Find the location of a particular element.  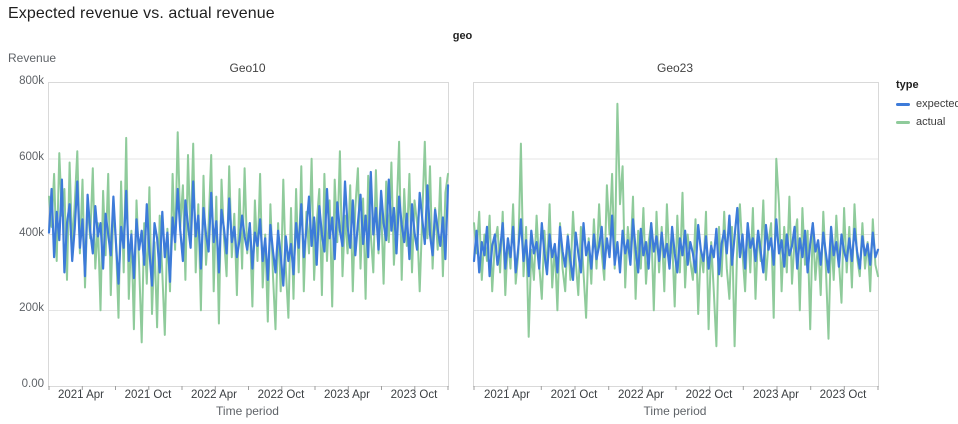

actual-line-swatch-icon is located at coordinates (903, 122).